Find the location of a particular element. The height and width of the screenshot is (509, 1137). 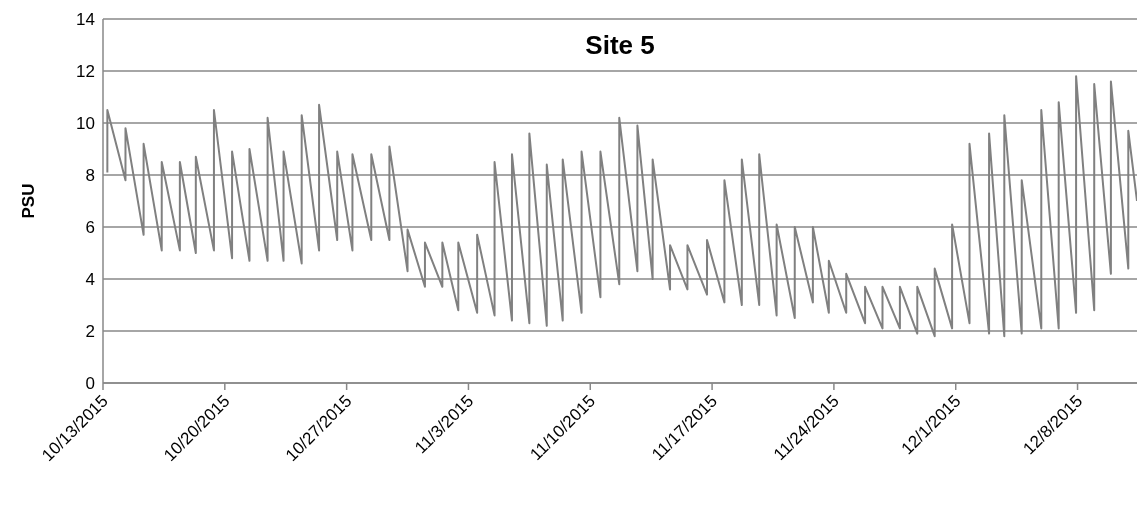

y-tick-label: 12 is located at coordinates (85, 72).